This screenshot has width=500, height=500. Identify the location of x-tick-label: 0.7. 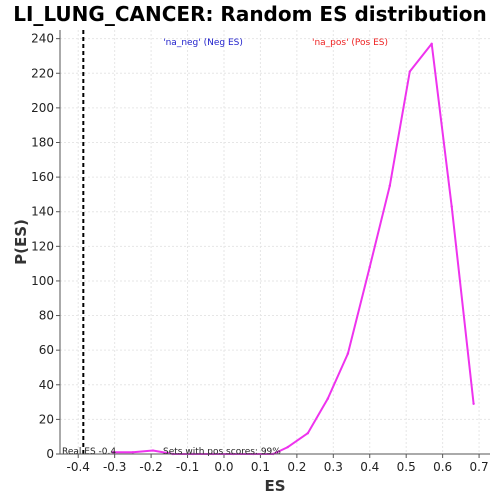
(479, 467).